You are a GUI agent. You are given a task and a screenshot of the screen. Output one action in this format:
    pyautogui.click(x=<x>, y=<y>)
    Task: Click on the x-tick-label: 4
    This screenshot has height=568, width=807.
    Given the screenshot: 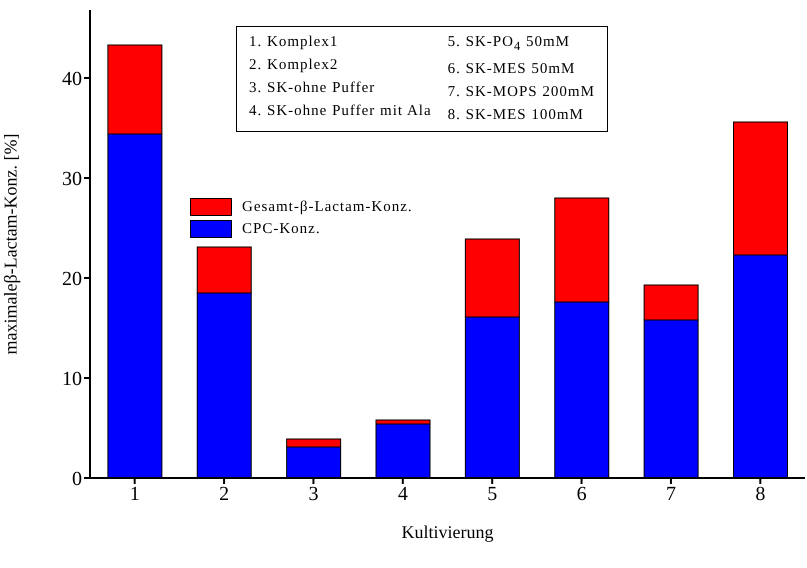 What is the action you would take?
    pyautogui.click(x=403, y=494)
    